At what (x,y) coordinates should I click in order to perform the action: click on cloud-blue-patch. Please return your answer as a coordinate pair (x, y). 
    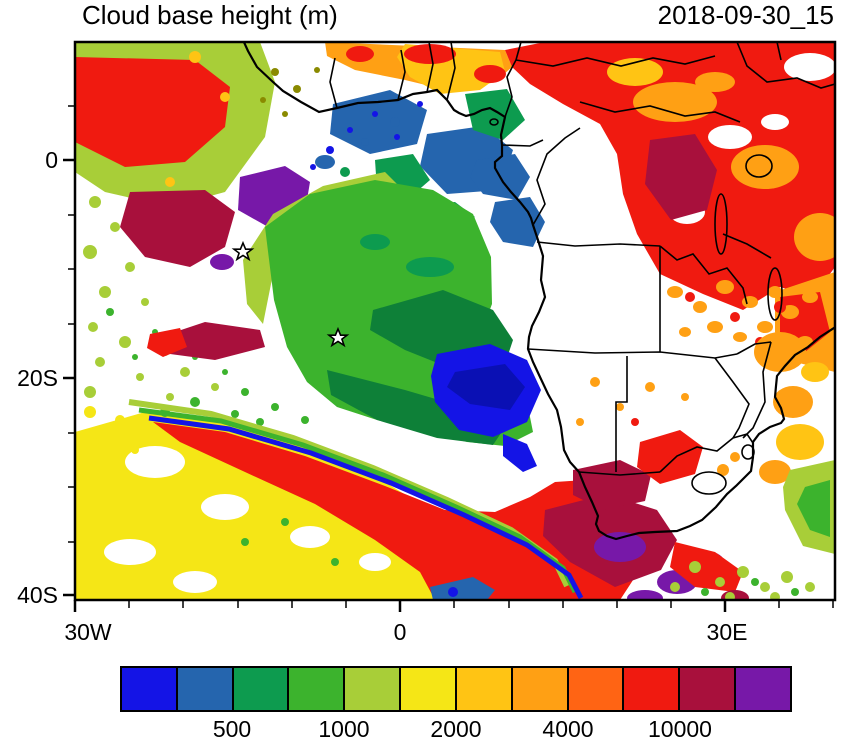
    Looking at the image, I should click on (513, 447).